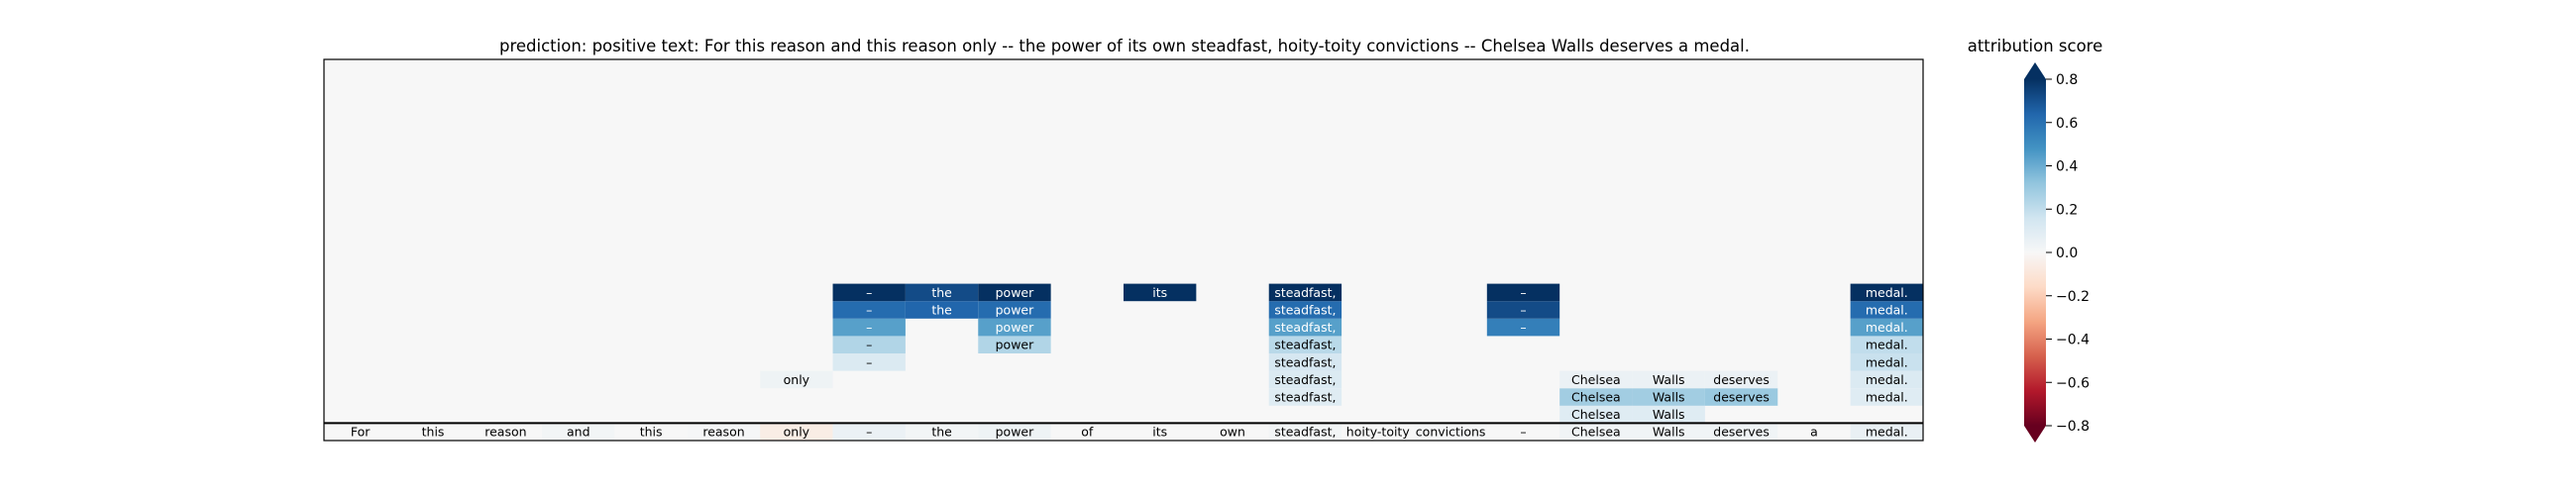  What do you see at coordinates (2035, 46) in the screenshot?
I see `colorbar-label: attribution score` at bounding box center [2035, 46].